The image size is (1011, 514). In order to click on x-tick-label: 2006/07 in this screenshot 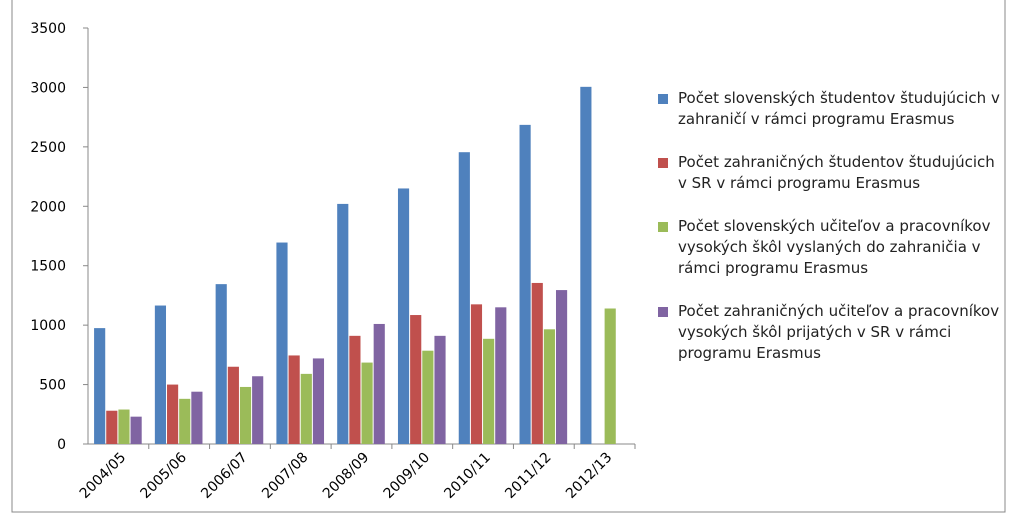, I will do `click(224, 476)`.